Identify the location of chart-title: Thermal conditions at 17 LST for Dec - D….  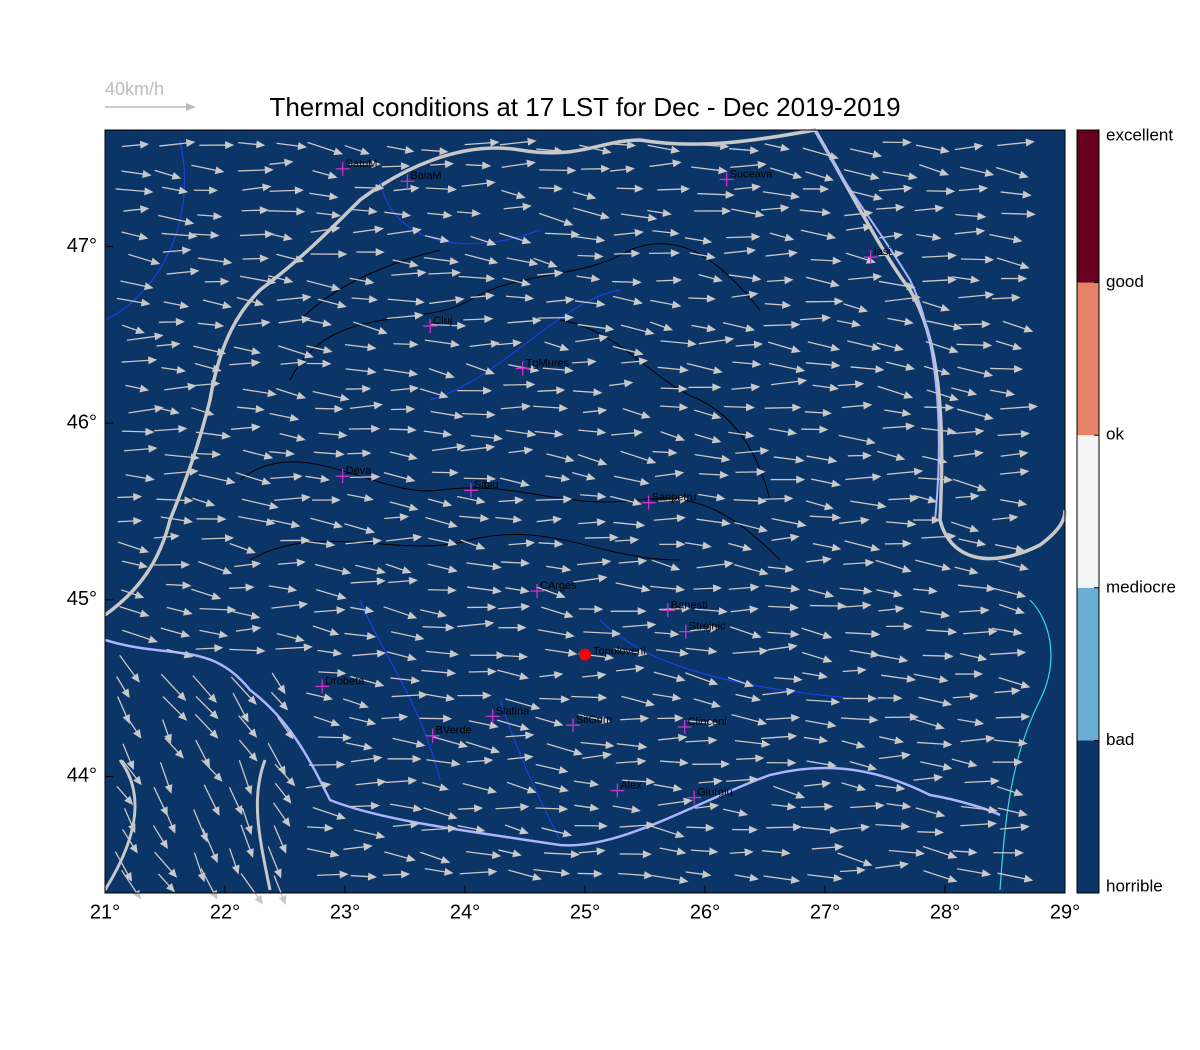
(584, 107).